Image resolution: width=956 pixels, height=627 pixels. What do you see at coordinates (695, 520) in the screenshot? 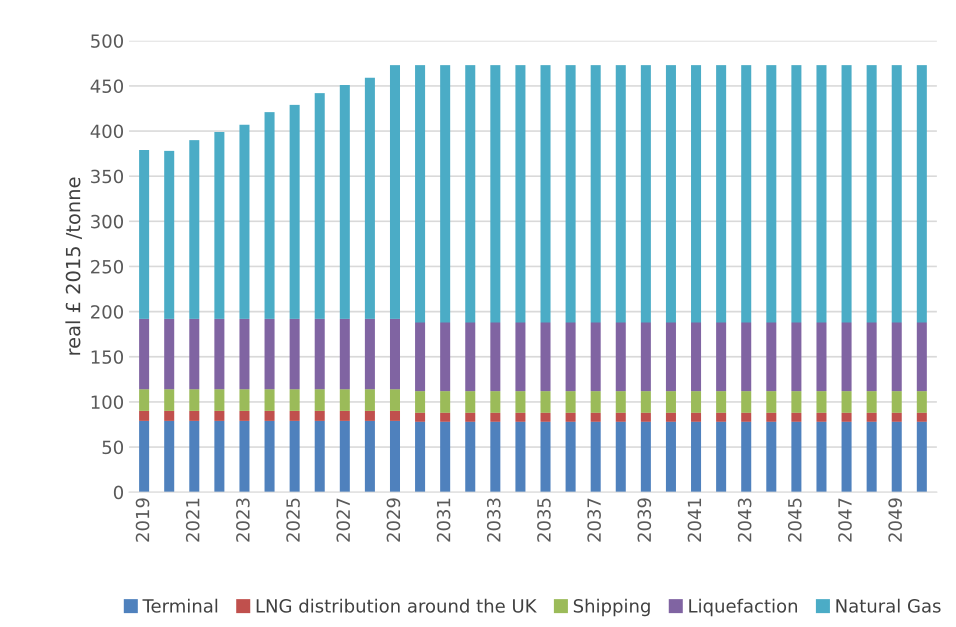
I see `x-tick-label: 2041` at bounding box center [695, 520].